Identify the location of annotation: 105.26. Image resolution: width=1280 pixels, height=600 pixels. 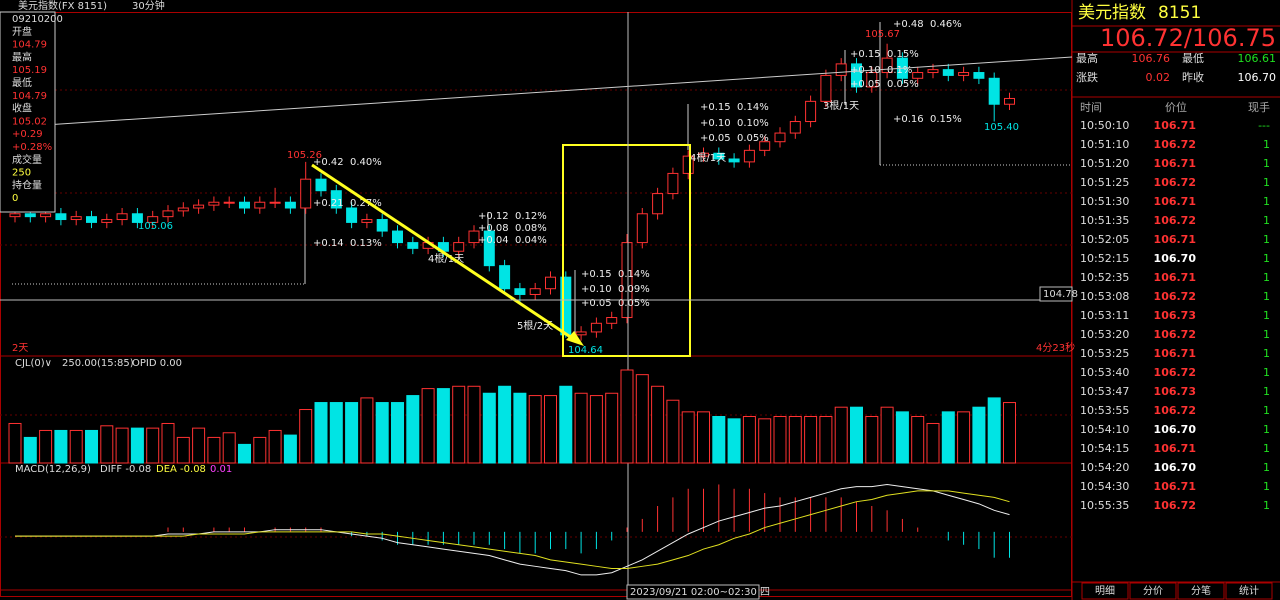
(304, 155).